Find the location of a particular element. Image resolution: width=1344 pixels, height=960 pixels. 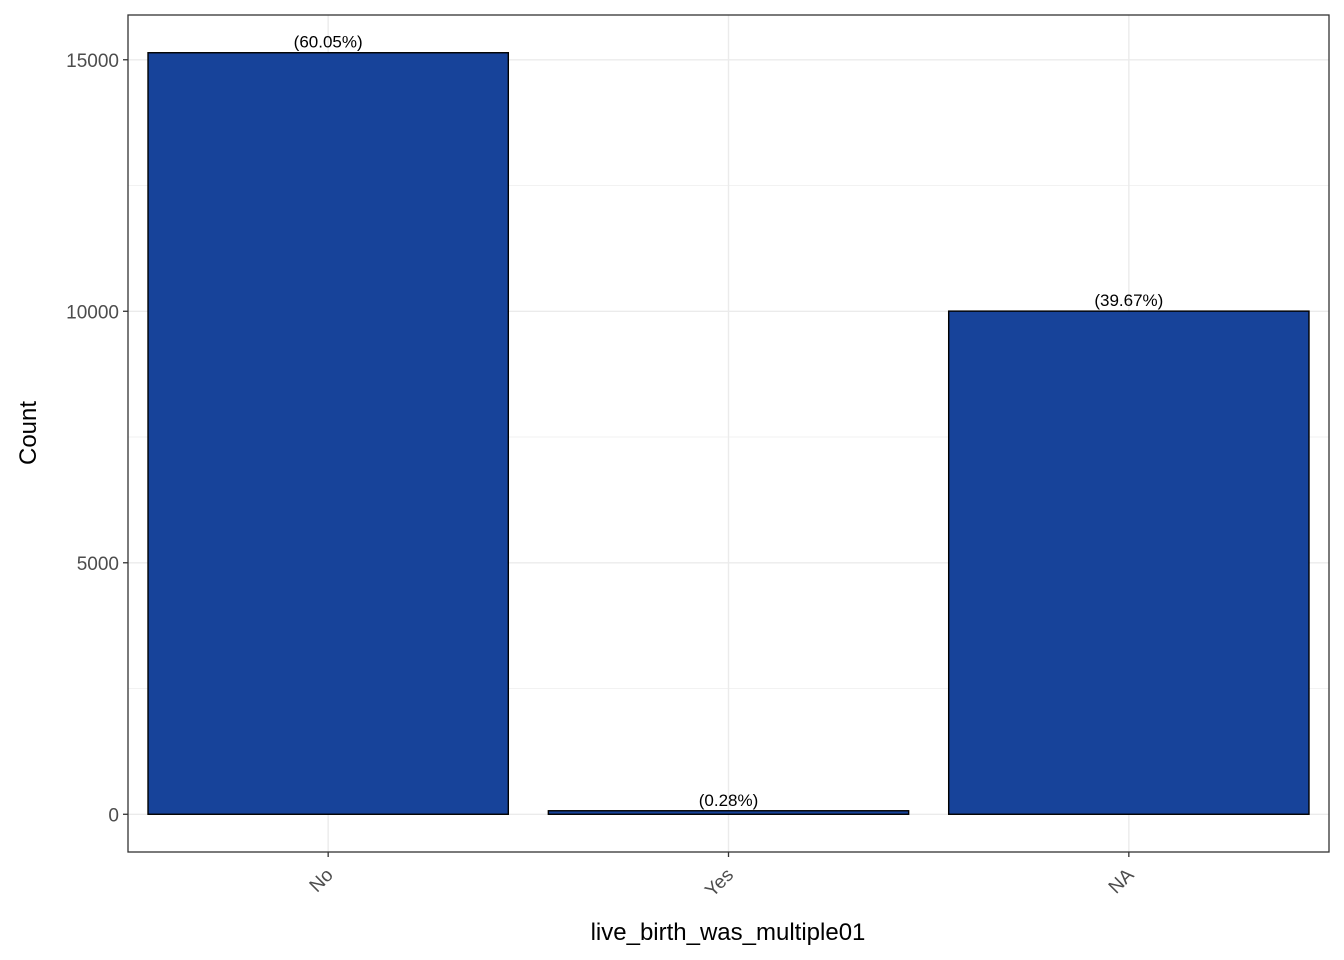

data-label: (60.05%) is located at coordinates (328, 42).